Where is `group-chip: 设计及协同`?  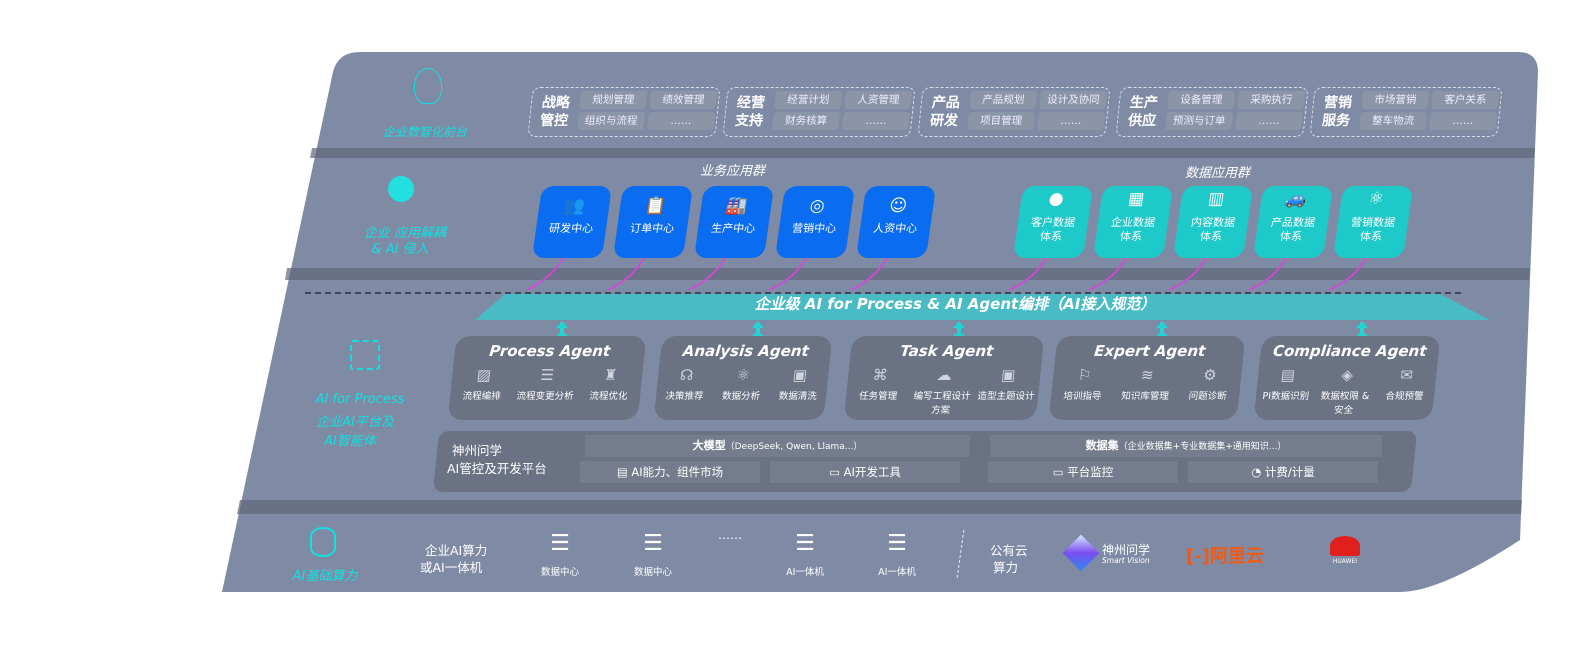
group-chip: 设计及协同 is located at coordinates (1073, 100).